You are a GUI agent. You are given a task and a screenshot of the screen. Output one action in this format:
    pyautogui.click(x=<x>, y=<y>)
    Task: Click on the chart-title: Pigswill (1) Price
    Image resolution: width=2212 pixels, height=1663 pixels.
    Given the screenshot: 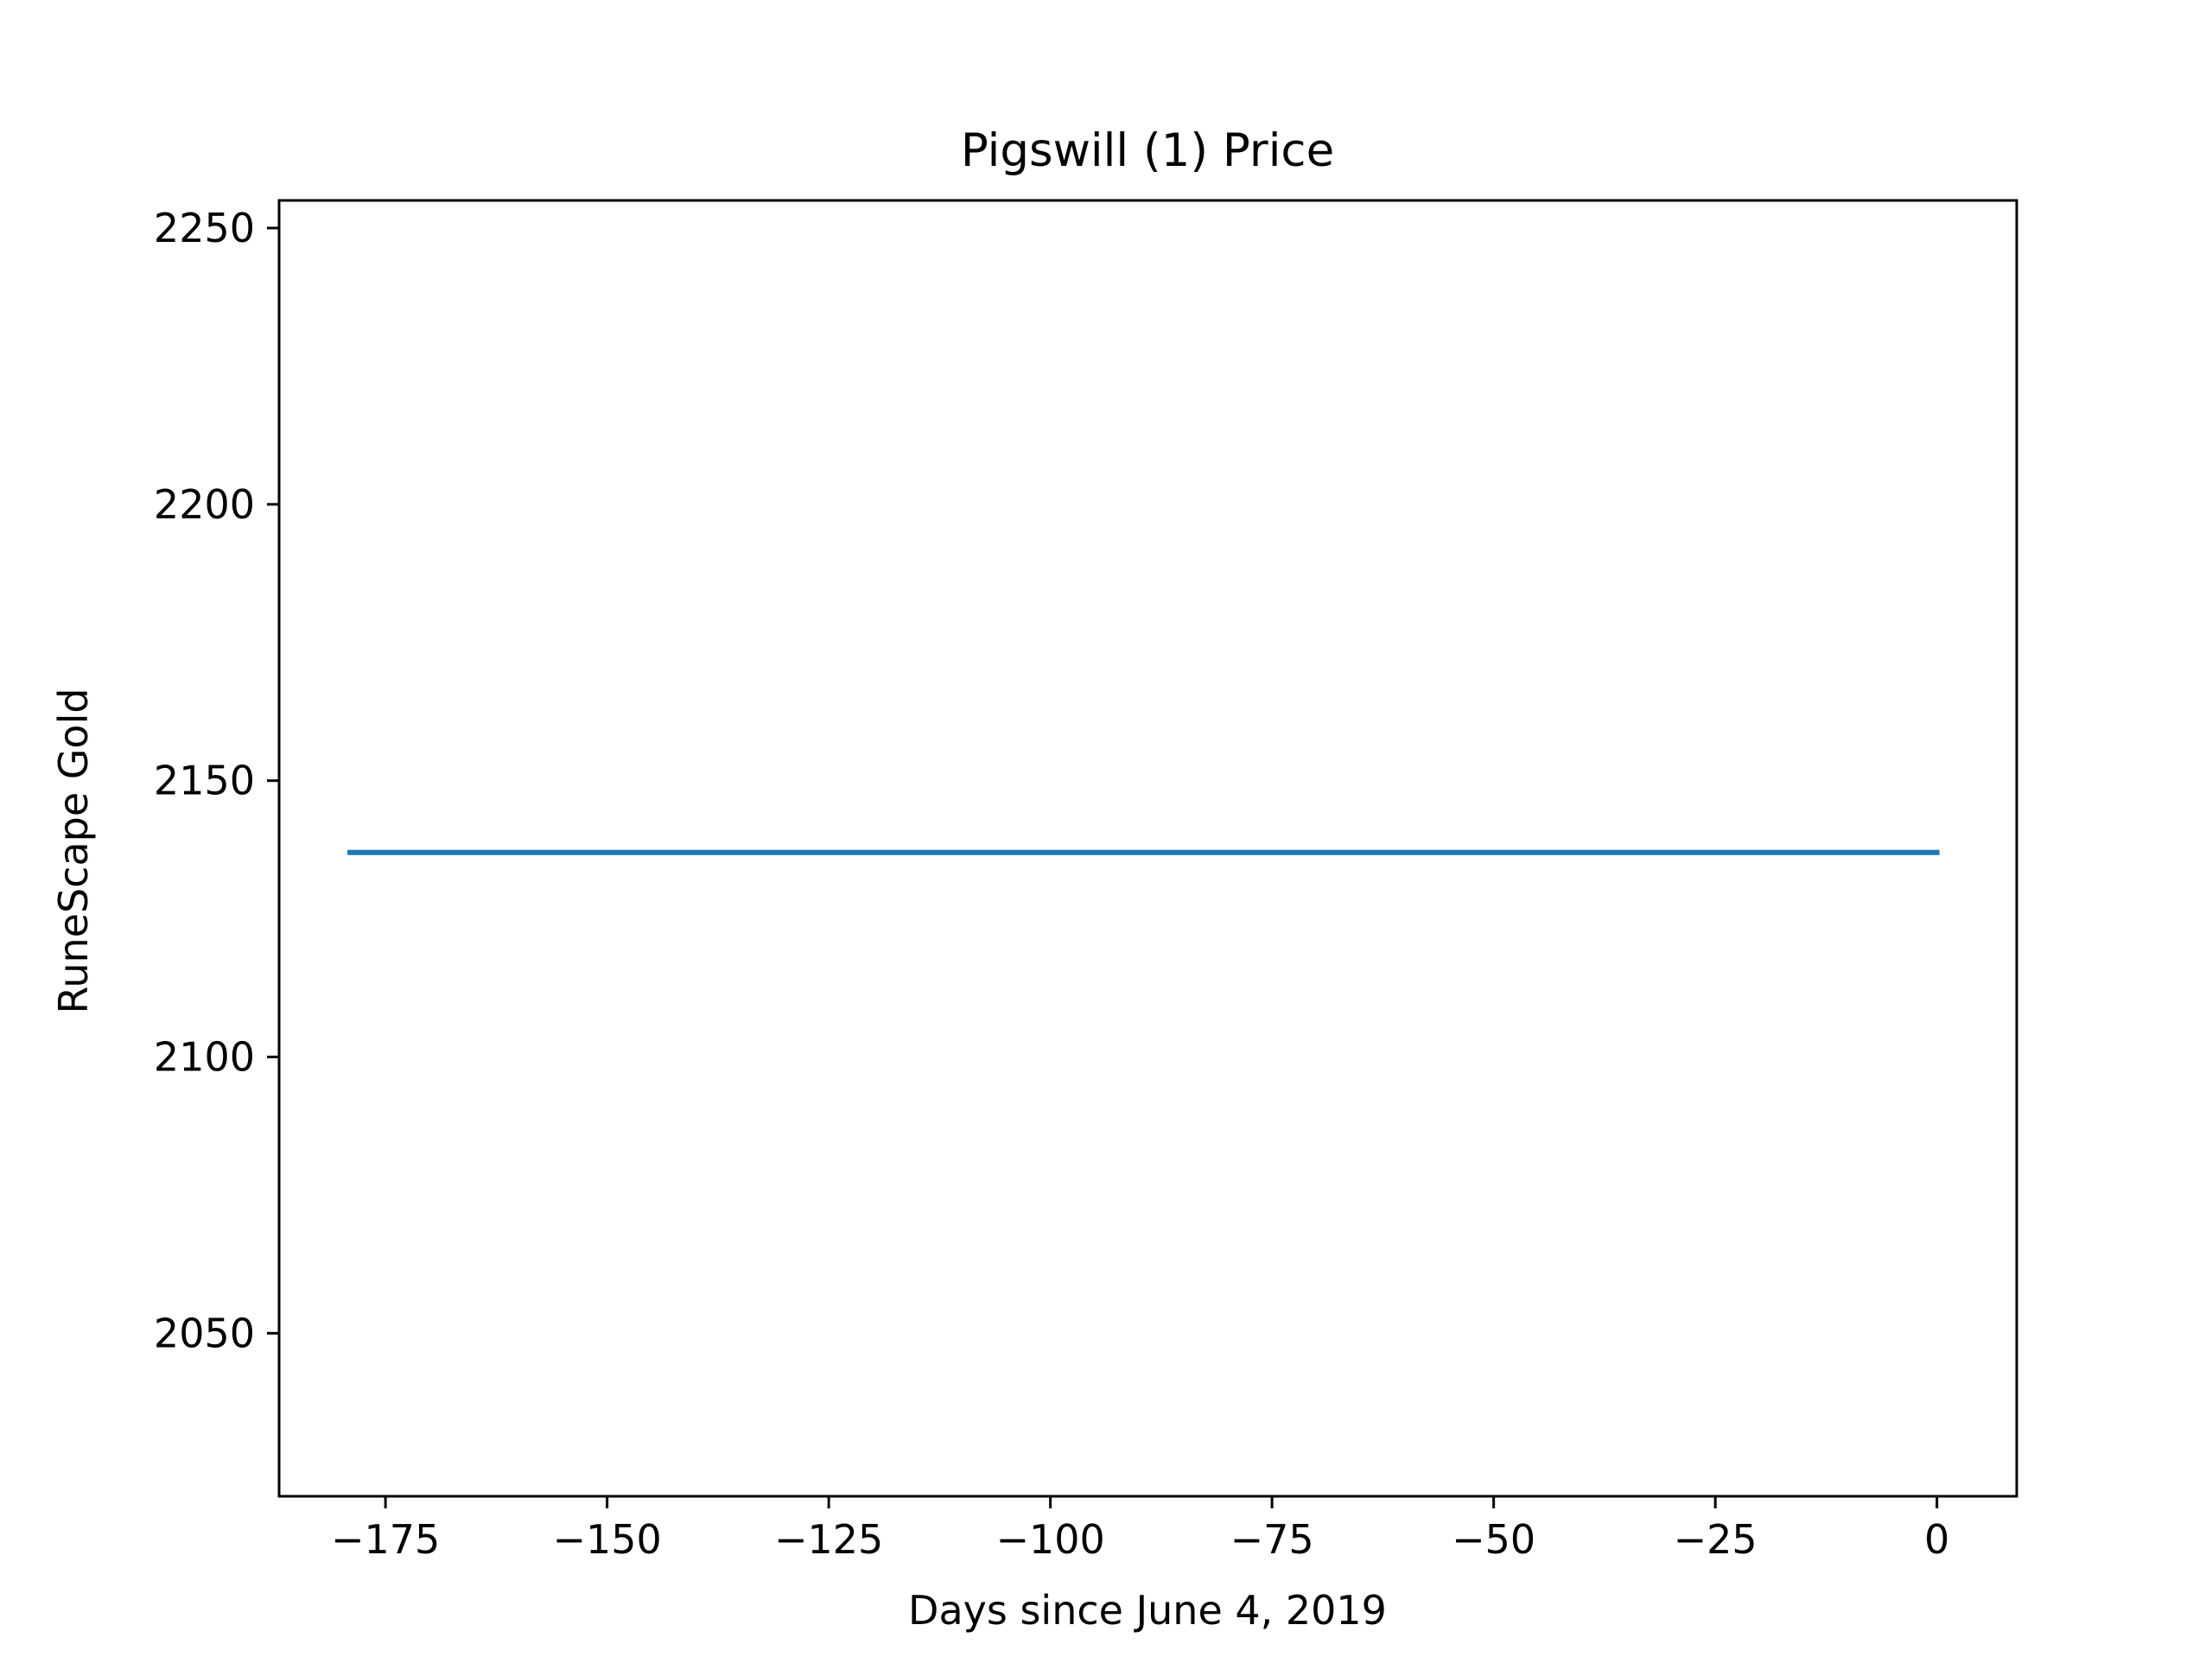 What is the action you would take?
    pyautogui.click(x=1147, y=151)
    